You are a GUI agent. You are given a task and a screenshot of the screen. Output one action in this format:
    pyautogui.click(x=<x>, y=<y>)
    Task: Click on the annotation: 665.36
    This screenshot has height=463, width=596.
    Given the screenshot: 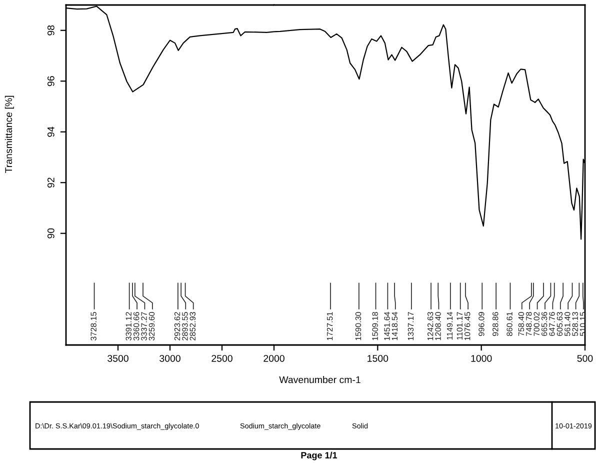 What is the action you would take?
    pyautogui.click(x=544, y=324)
    